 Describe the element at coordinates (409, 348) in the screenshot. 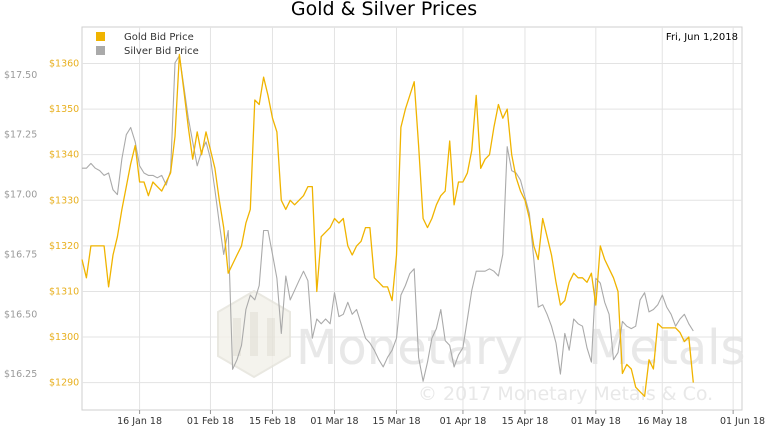

I see `watermark-brand-left: Monetary` at that location.